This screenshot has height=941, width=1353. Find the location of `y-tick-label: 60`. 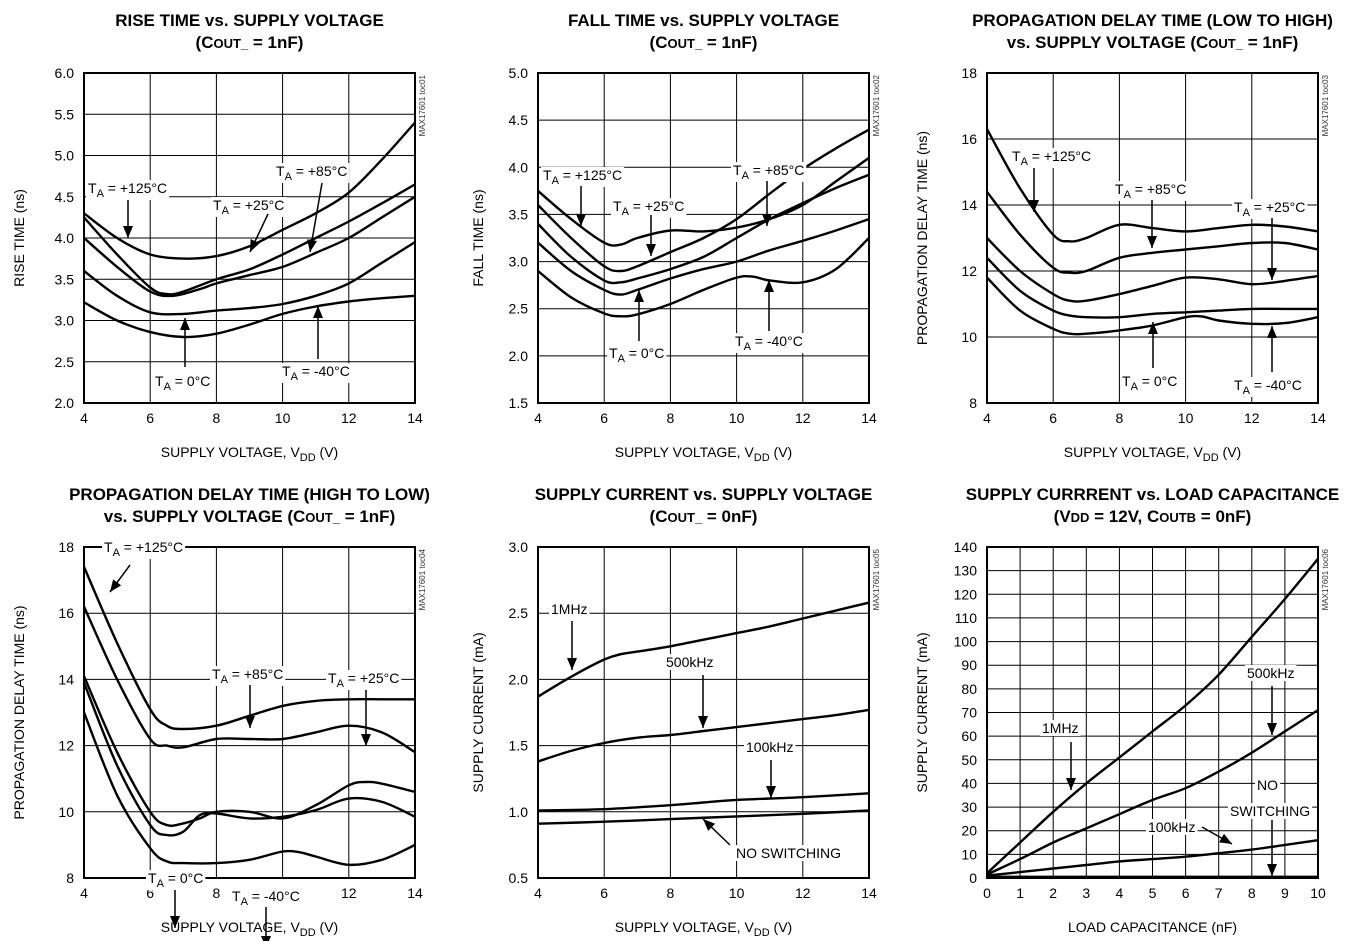

y-tick-label: 60 is located at coordinates (969, 736).